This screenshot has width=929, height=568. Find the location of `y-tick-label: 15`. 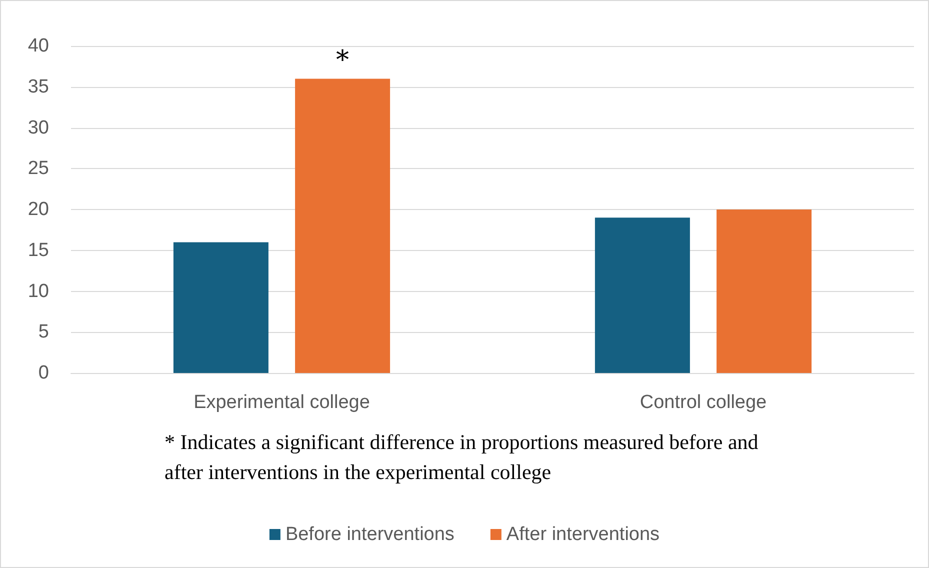

y-tick-label: 15 is located at coordinates (38, 250).